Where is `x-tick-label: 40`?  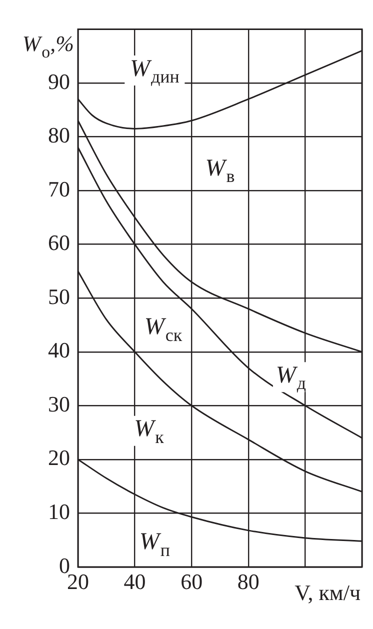 x-tick-label: 40 is located at coordinates (135, 581).